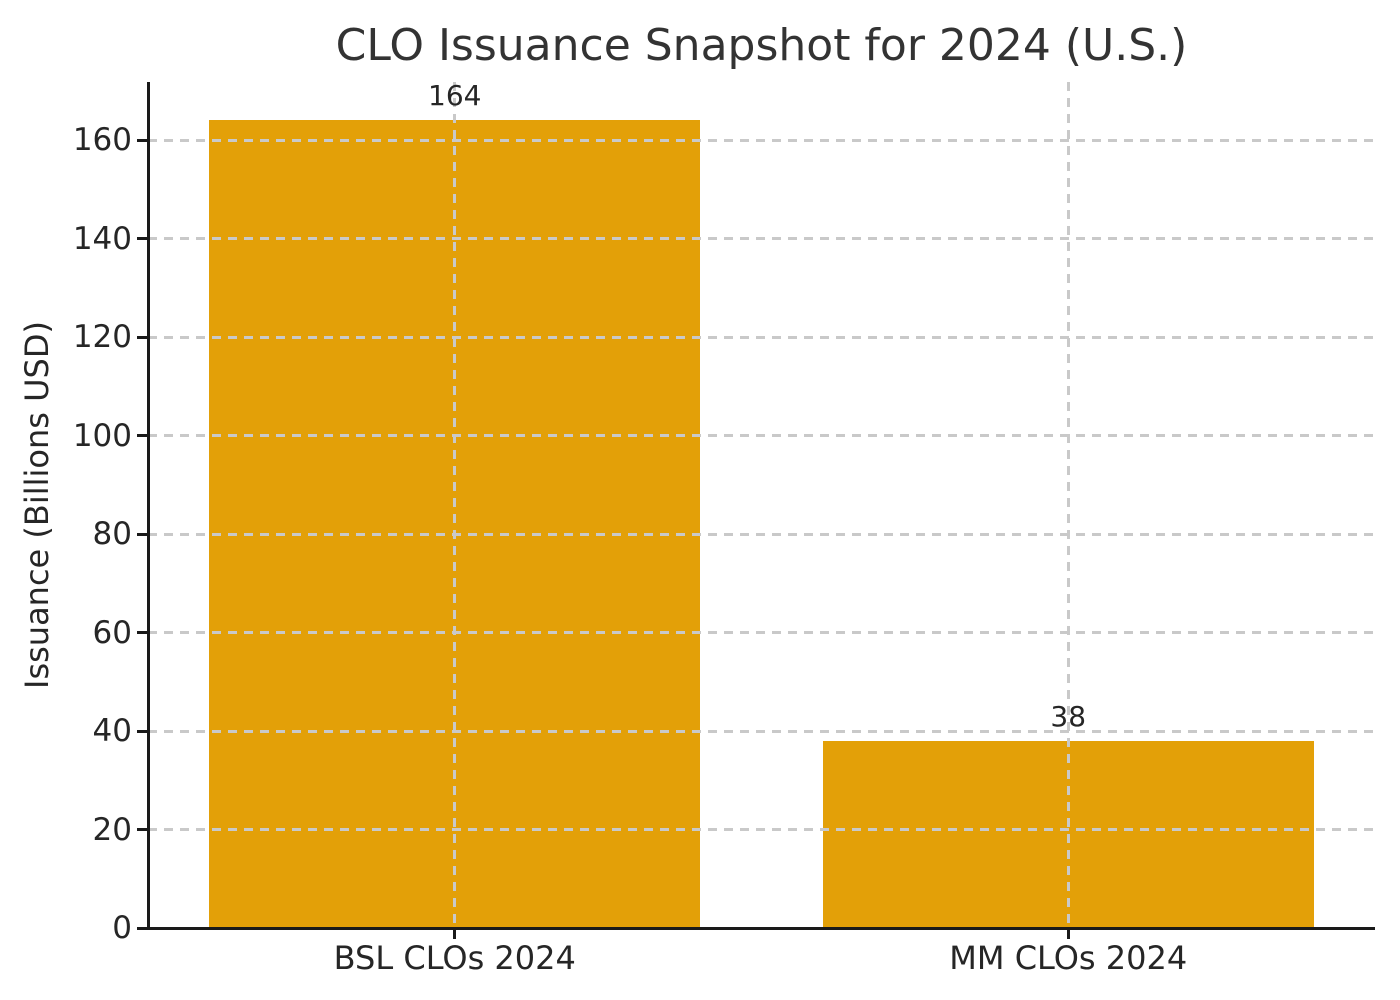 The image size is (1400, 1000). I want to click on bar-value-label-mm-clos-2024: 38, so click(1068, 716).